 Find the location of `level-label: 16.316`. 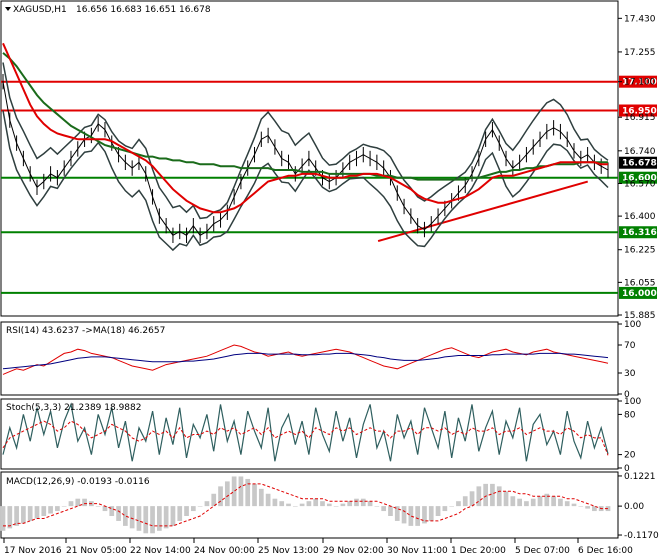

level-label: 16.316 is located at coordinates (639, 233).